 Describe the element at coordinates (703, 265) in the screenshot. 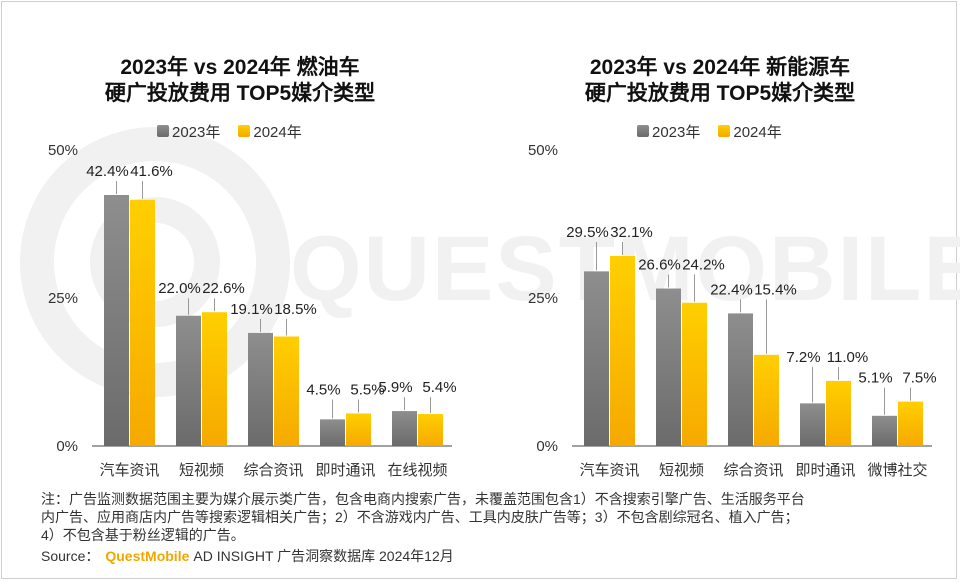

I see `data-label-2024: 24.2%` at that location.